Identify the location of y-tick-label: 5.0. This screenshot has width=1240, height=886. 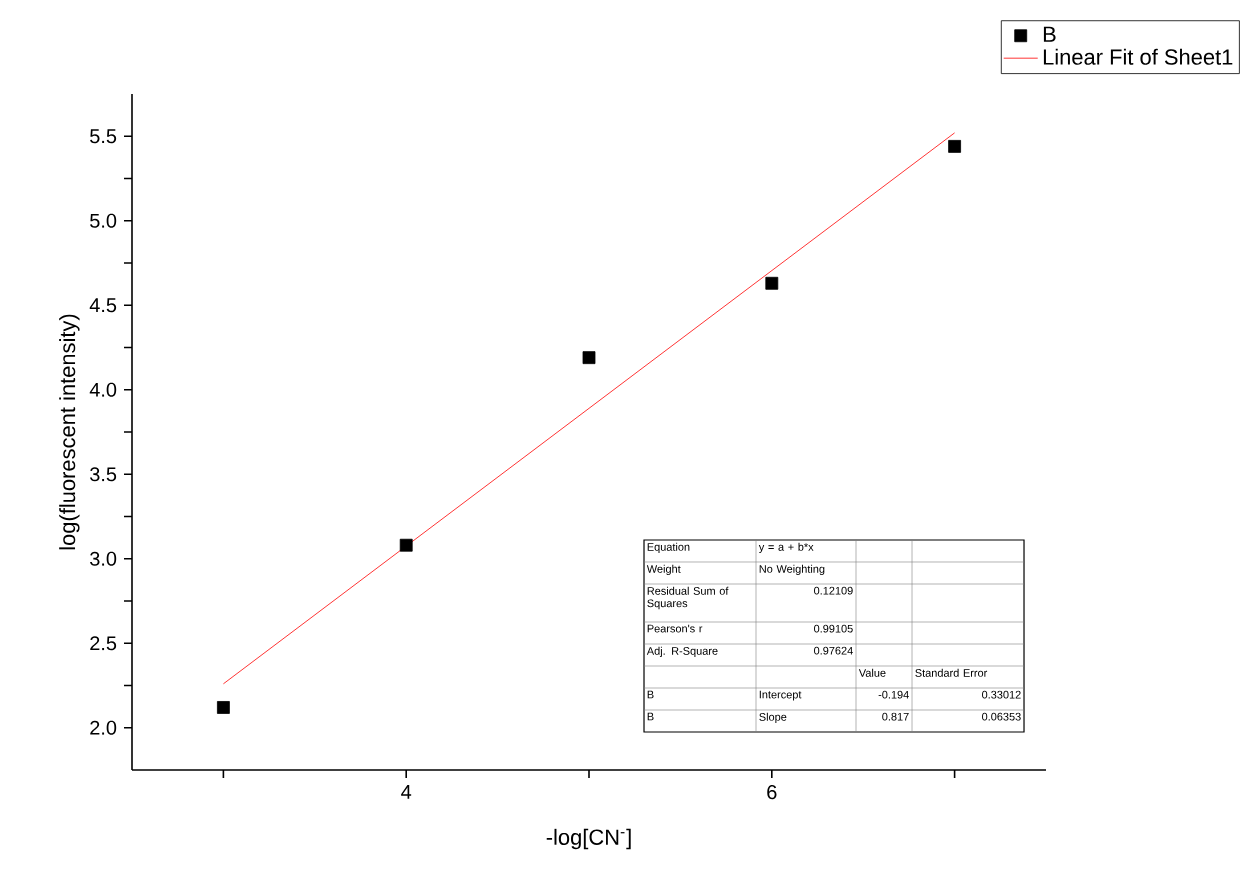
(103, 220).